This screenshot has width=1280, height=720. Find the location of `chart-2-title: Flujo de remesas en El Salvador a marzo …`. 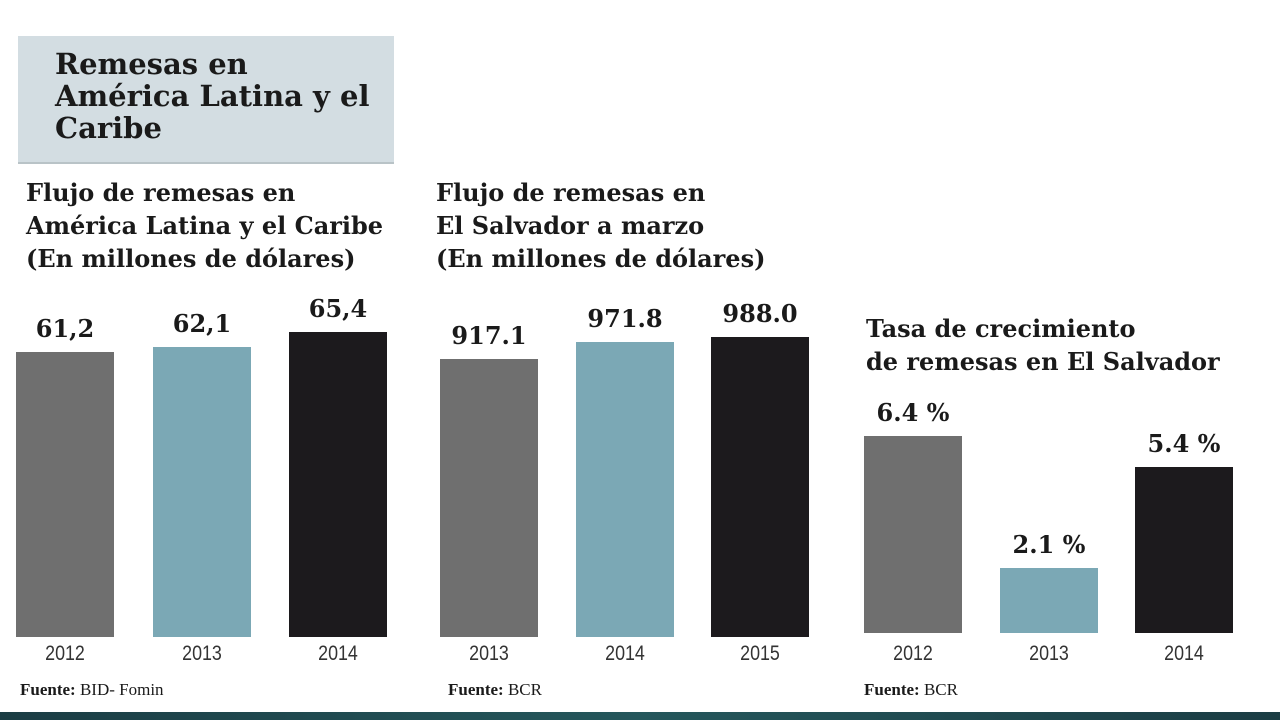

chart-2-title: Flujo de remesas en El Salvador a marzo … is located at coordinates (601, 225).